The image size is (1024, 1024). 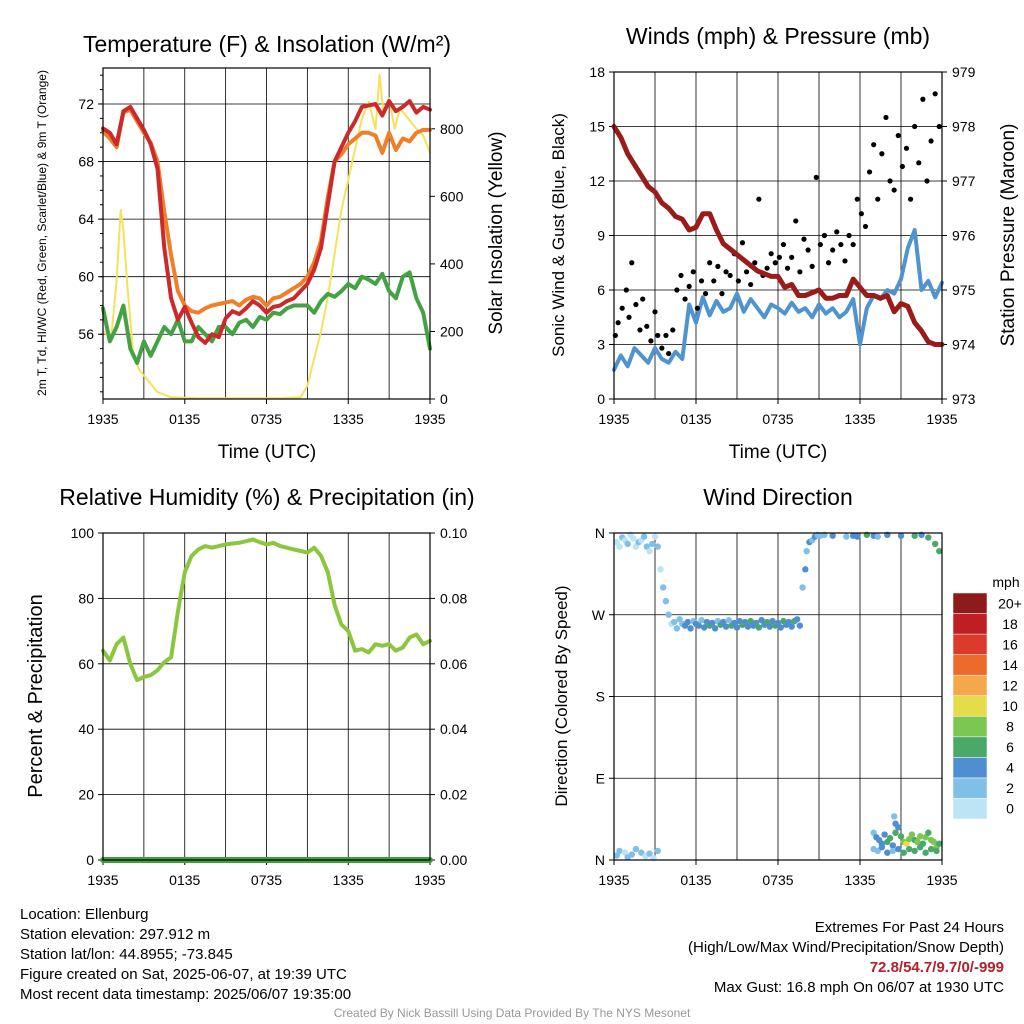 I want to click on colorbar-label: 6, so click(x=1010, y=747).